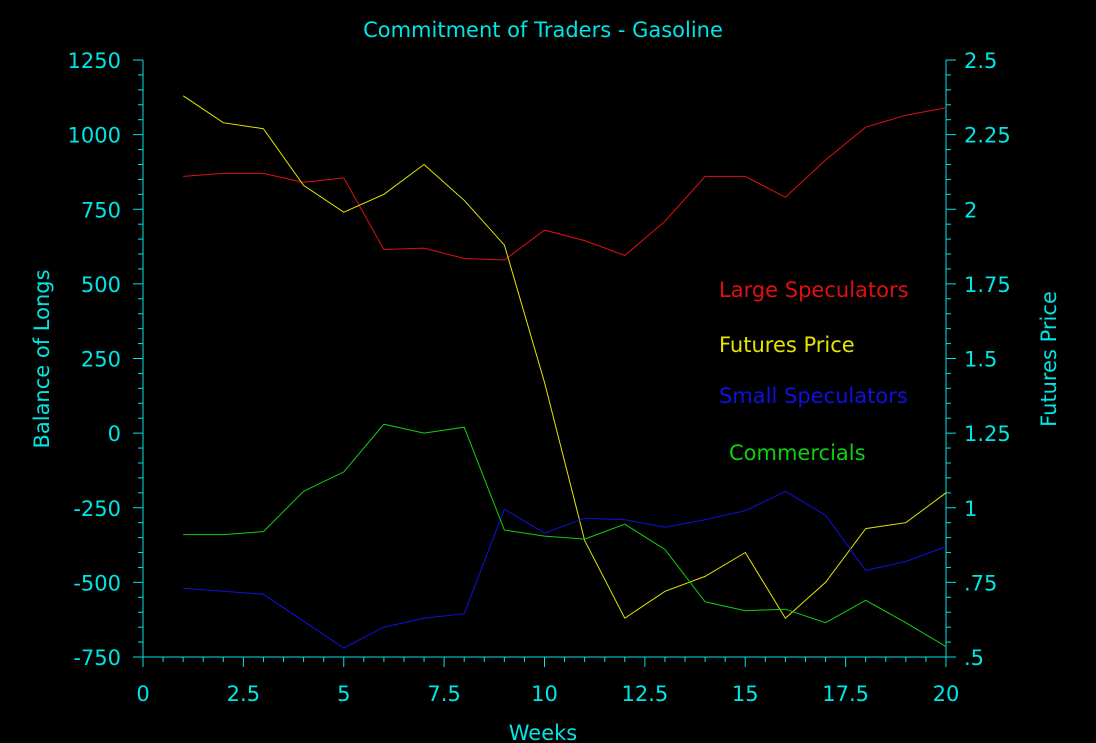 Image resolution: width=1096 pixels, height=743 pixels. Describe the element at coordinates (644, 694) in the screenshot. I see `x-tick-label: 12.5` at that location.